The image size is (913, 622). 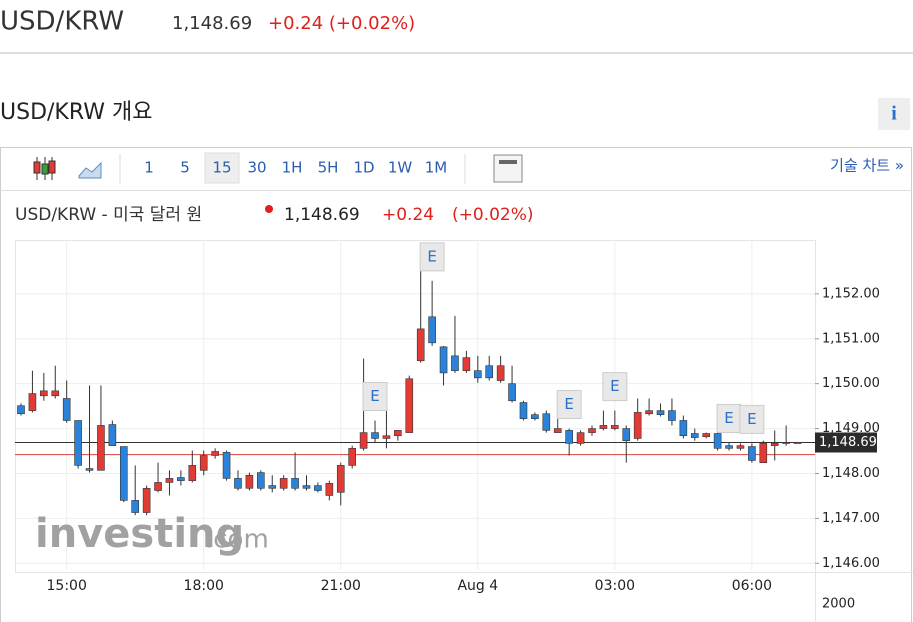 What do you see at coordinates (237, 540) in the screenshot?
I see `watermark-suffix: .com` at bounding box center [237, 540].